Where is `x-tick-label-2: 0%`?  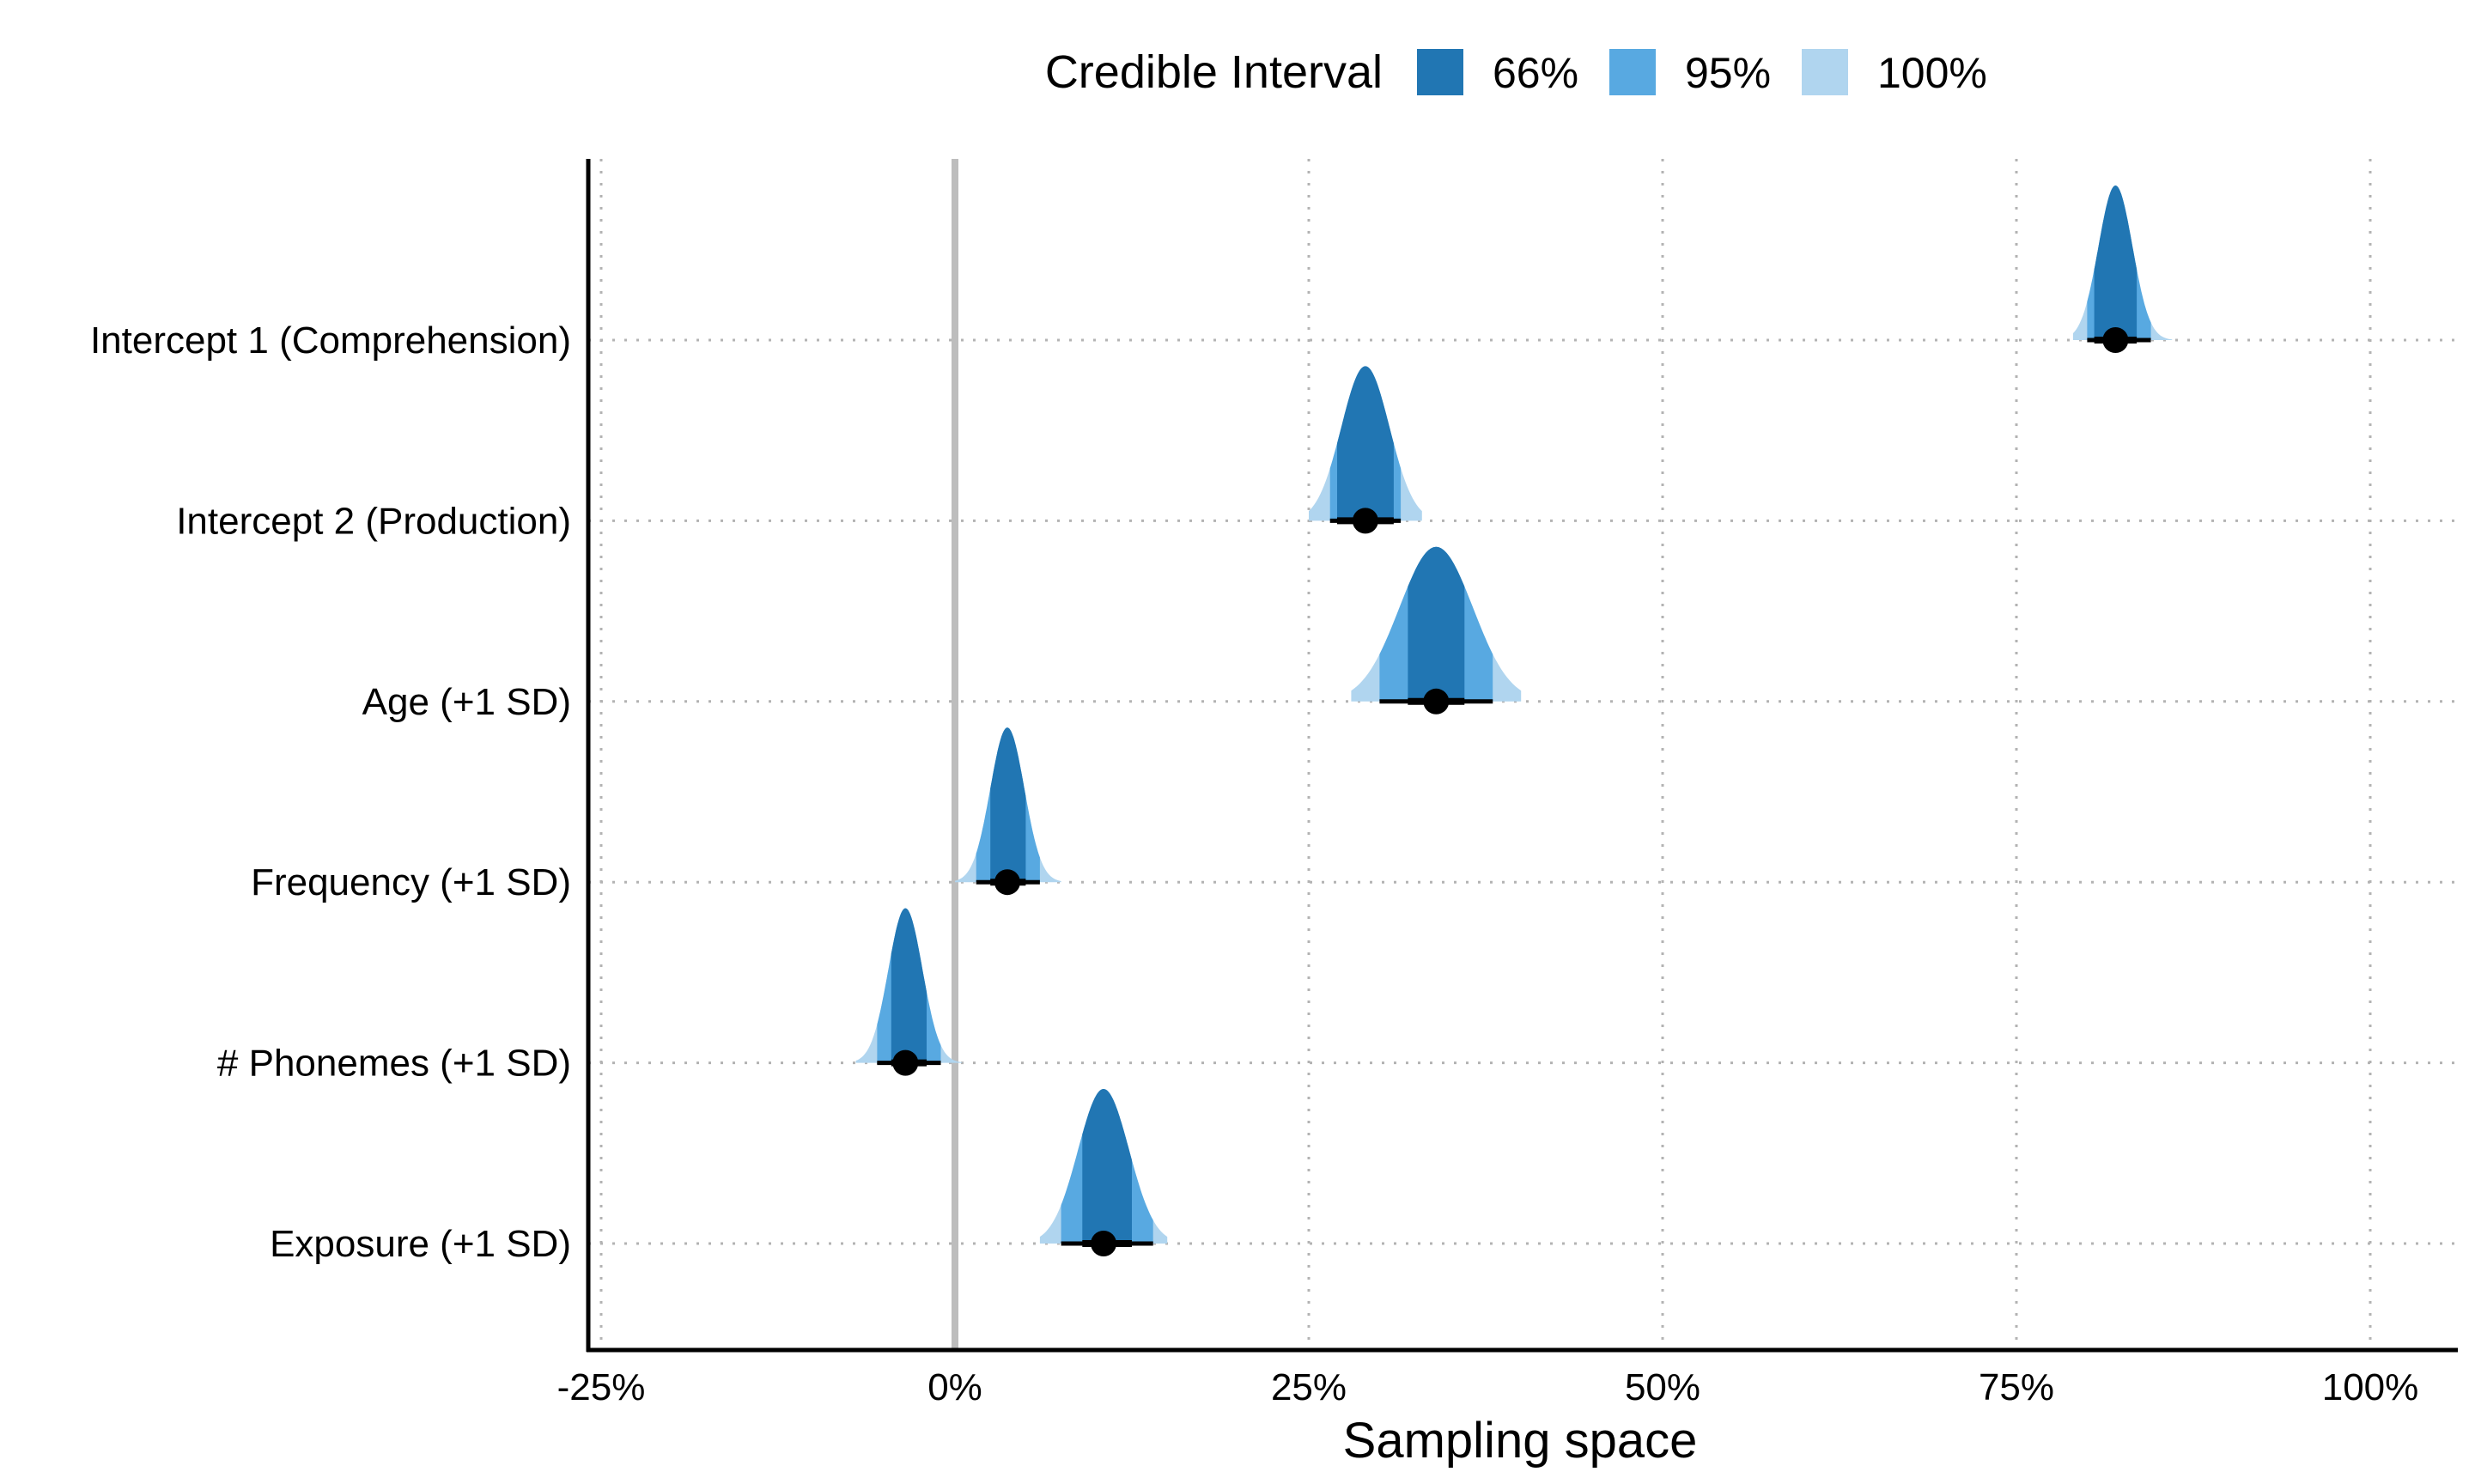 x-tick-label-2: 0% is located at coordinates (954, 1387).